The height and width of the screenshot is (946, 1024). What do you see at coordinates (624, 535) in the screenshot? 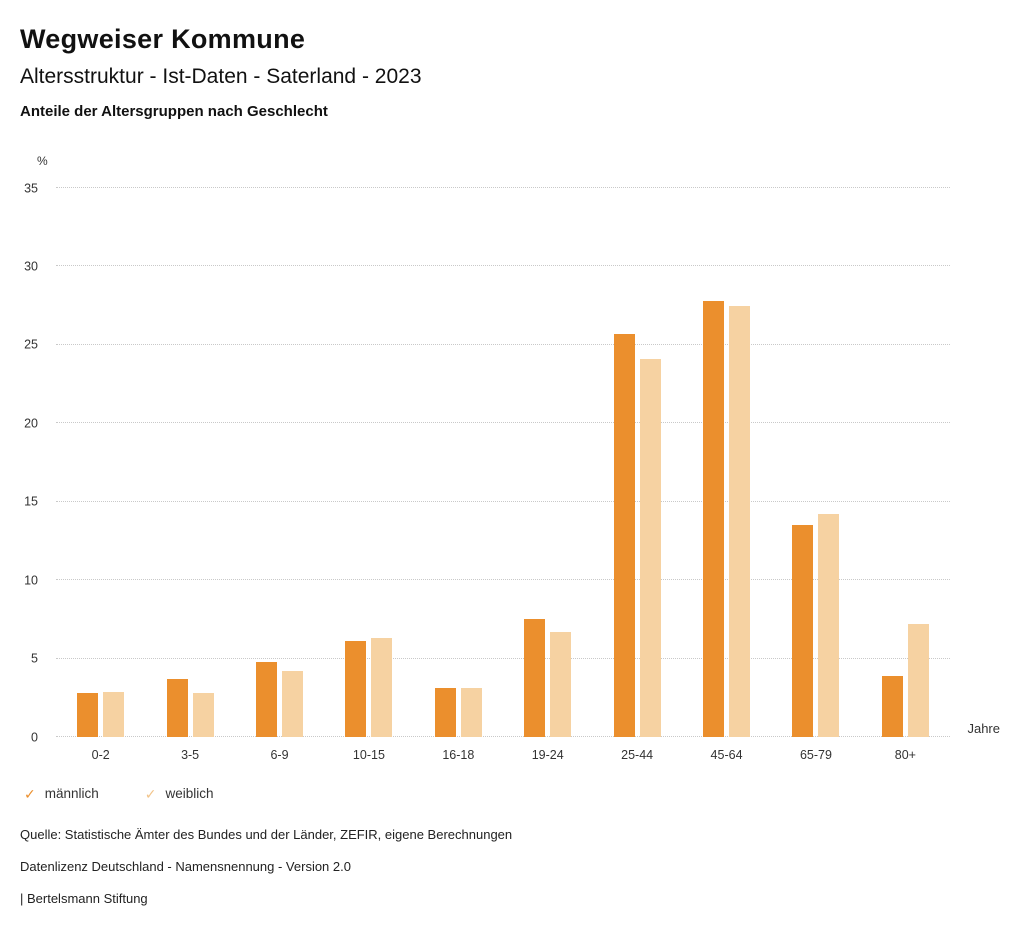
I see `bar-männlich-25-44` at bounding box center [624, 535].